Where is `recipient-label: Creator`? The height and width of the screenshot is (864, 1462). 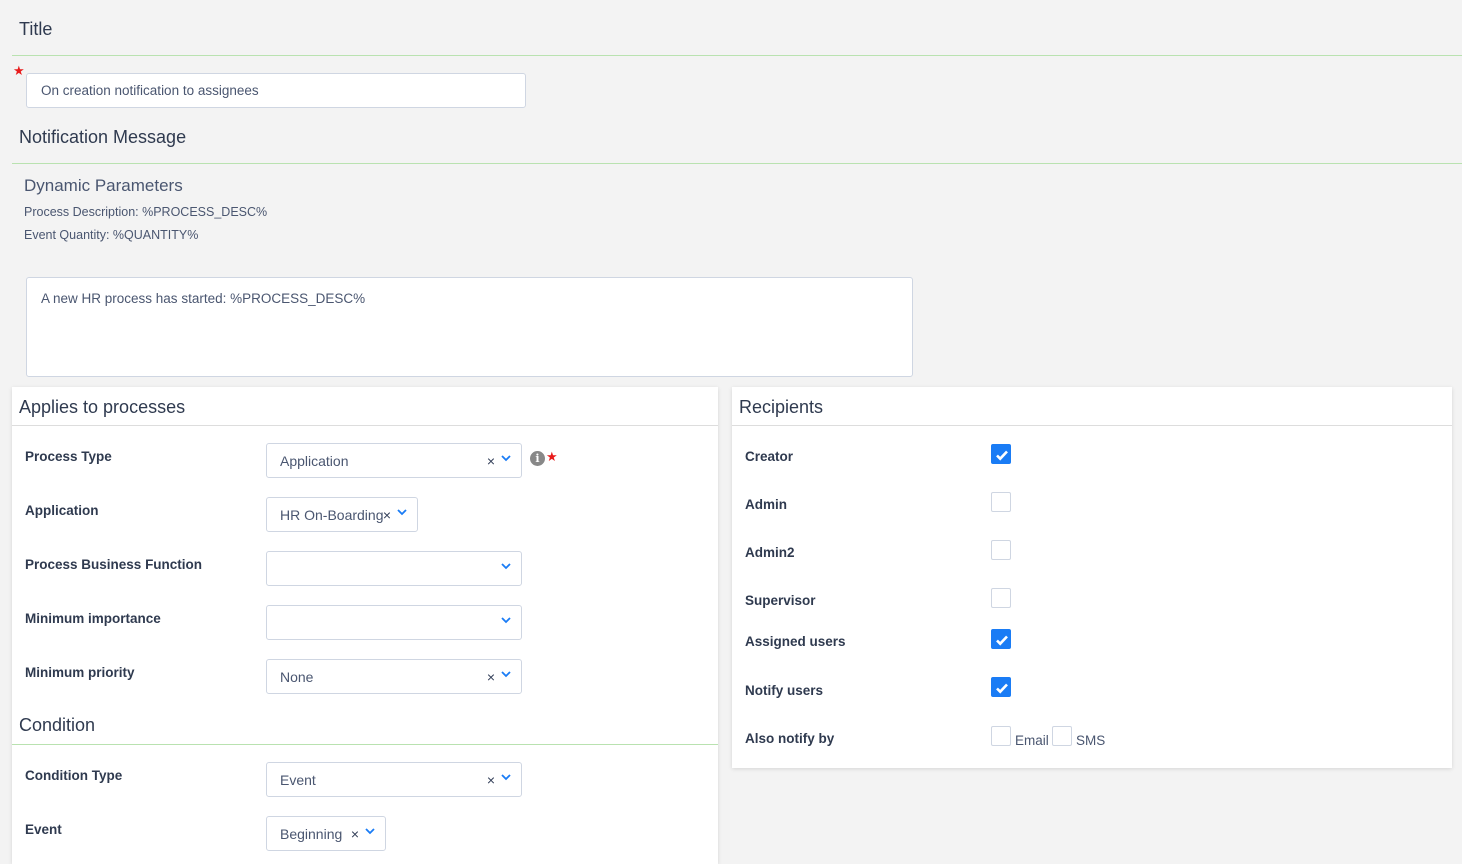
recipient-label: Creator is located at coordinates (769, 456).